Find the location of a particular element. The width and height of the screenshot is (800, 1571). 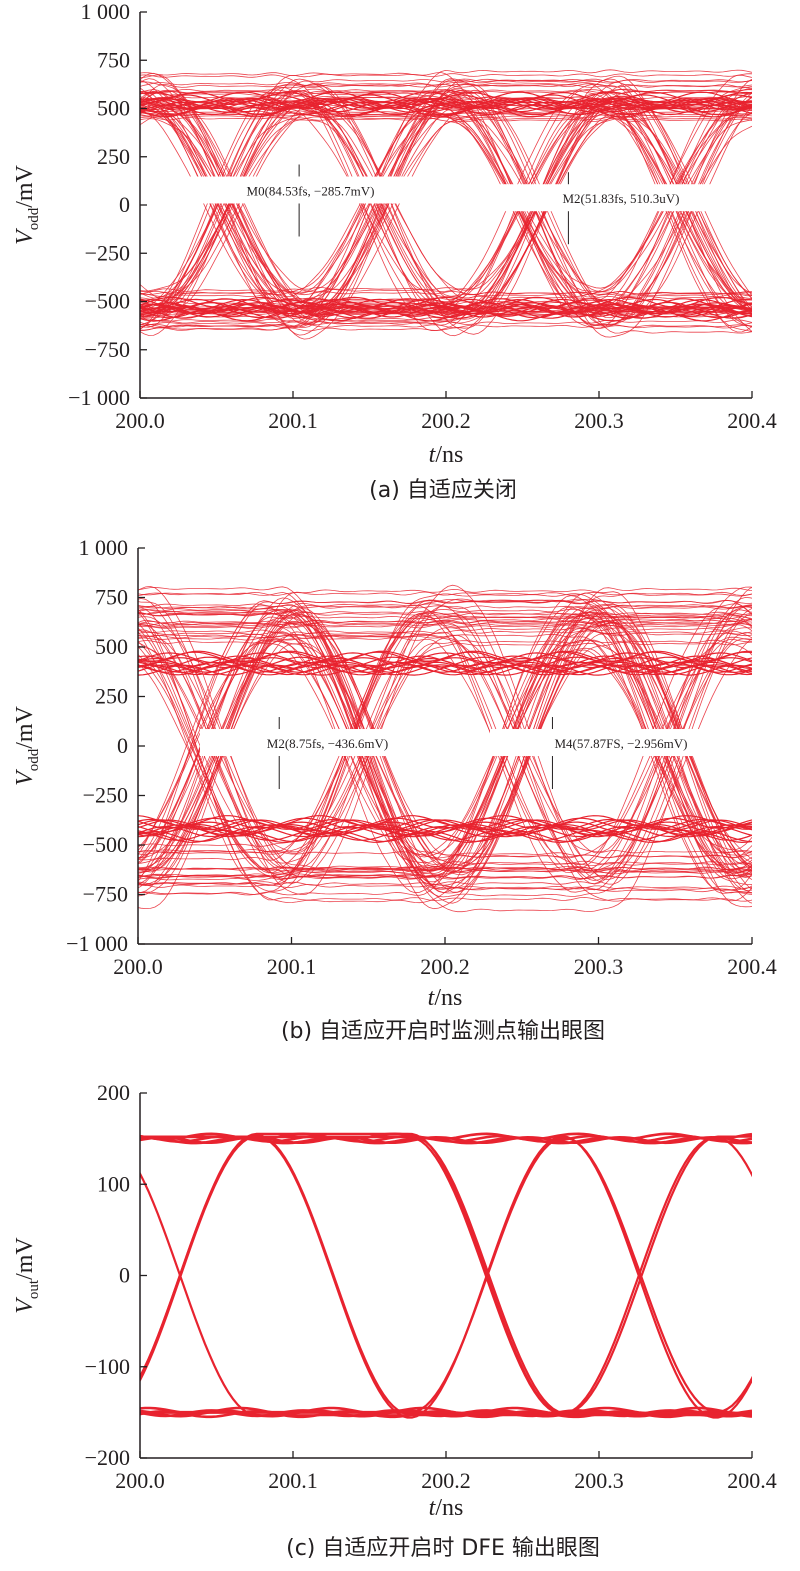

y-tick-label: 500 is located at coordinates (111, 646).